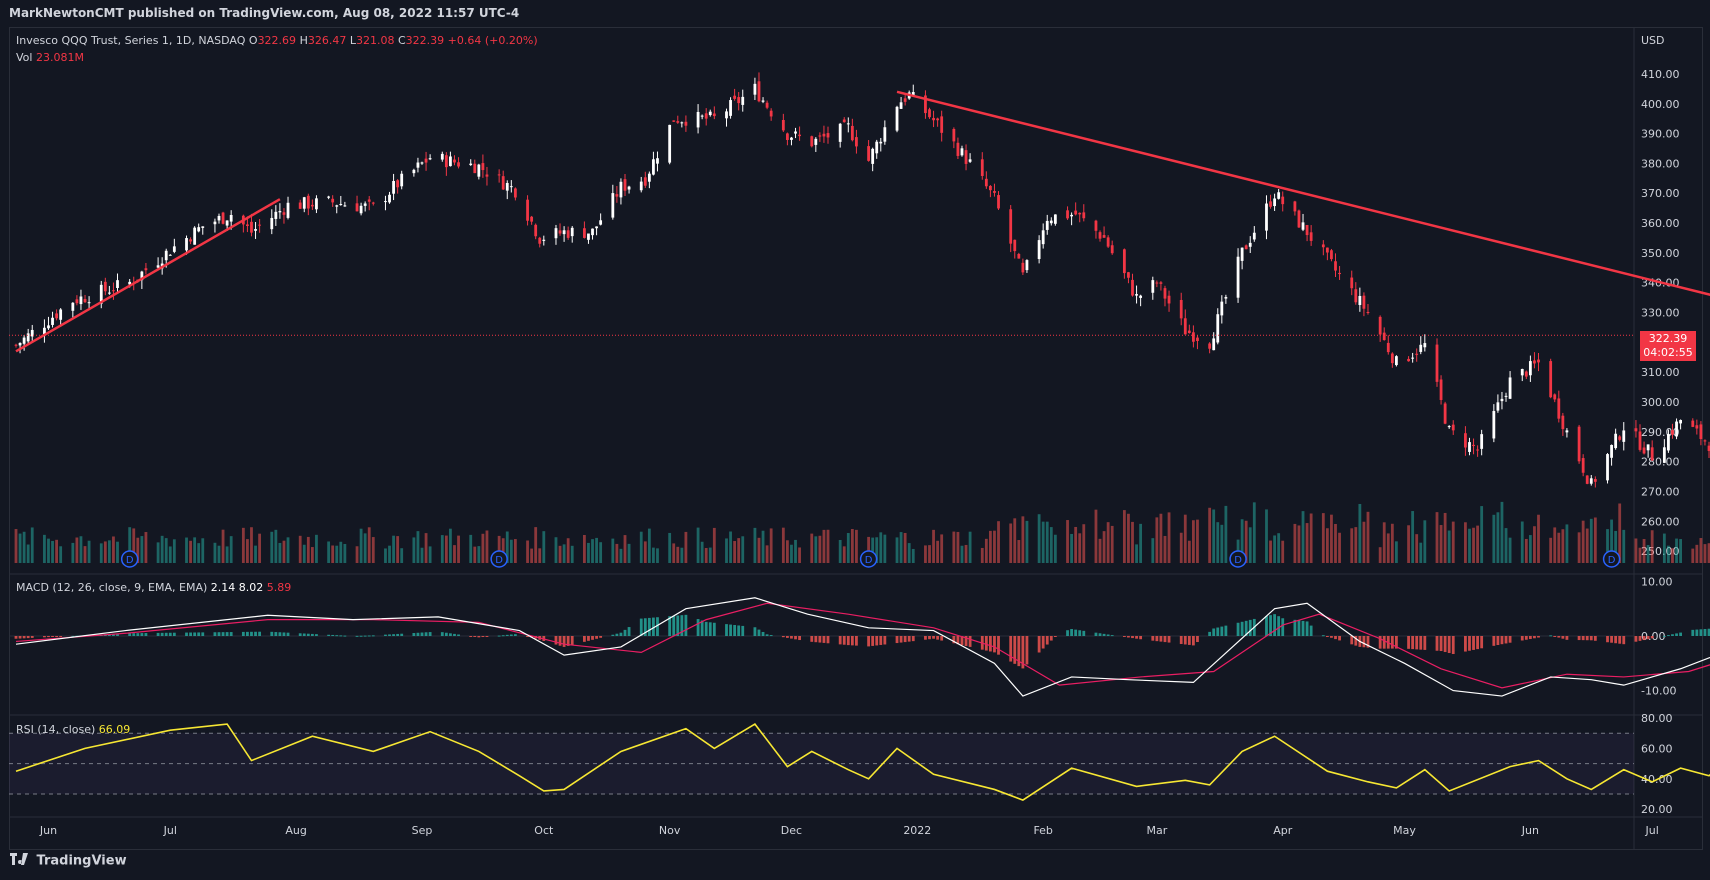  Describe the element at coordinates (73, 729) in the screenshot. I see `rsi-legend: RSI (14, close) 66.09` at that location.